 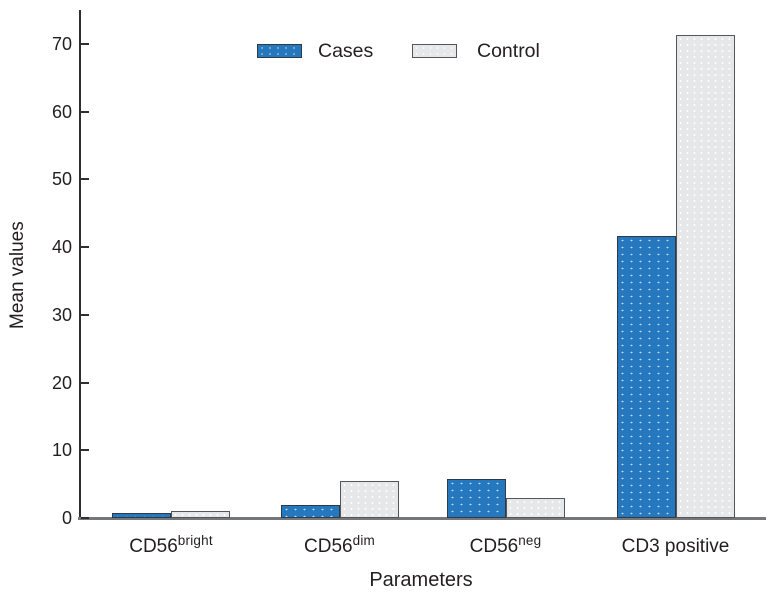 What do you see at coordinates (195, 540) in the screenshot?
I see `x-category-superscript: bright` at bounding box center [195, 540].